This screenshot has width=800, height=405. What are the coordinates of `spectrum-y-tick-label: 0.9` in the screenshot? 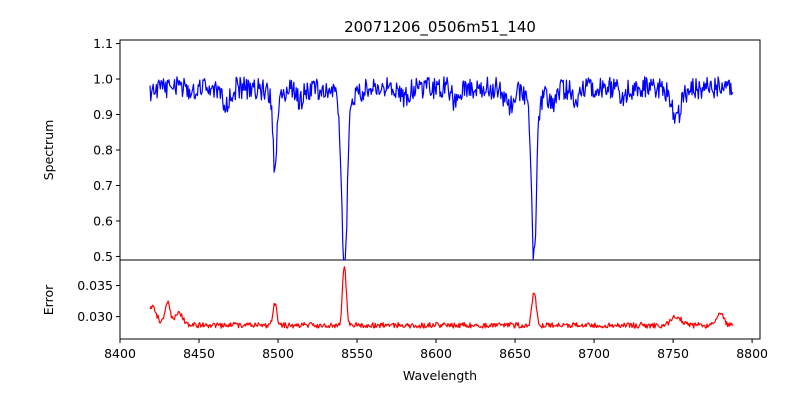 It's located at (103, 114).